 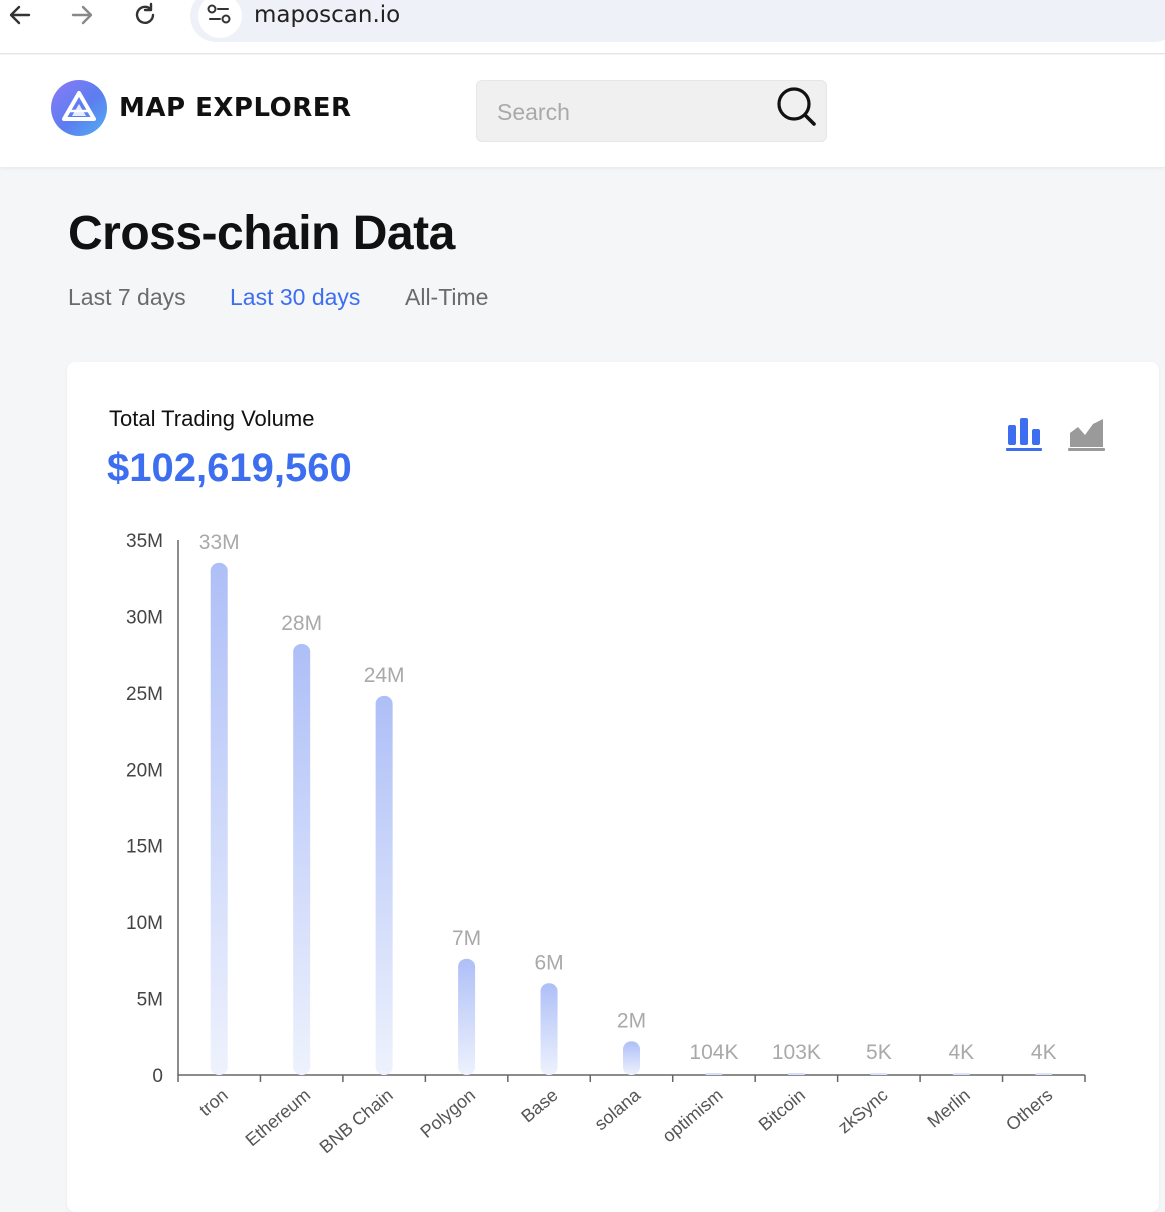 I want to click on x-category-label: optimism, so click(x=693, y=1116).